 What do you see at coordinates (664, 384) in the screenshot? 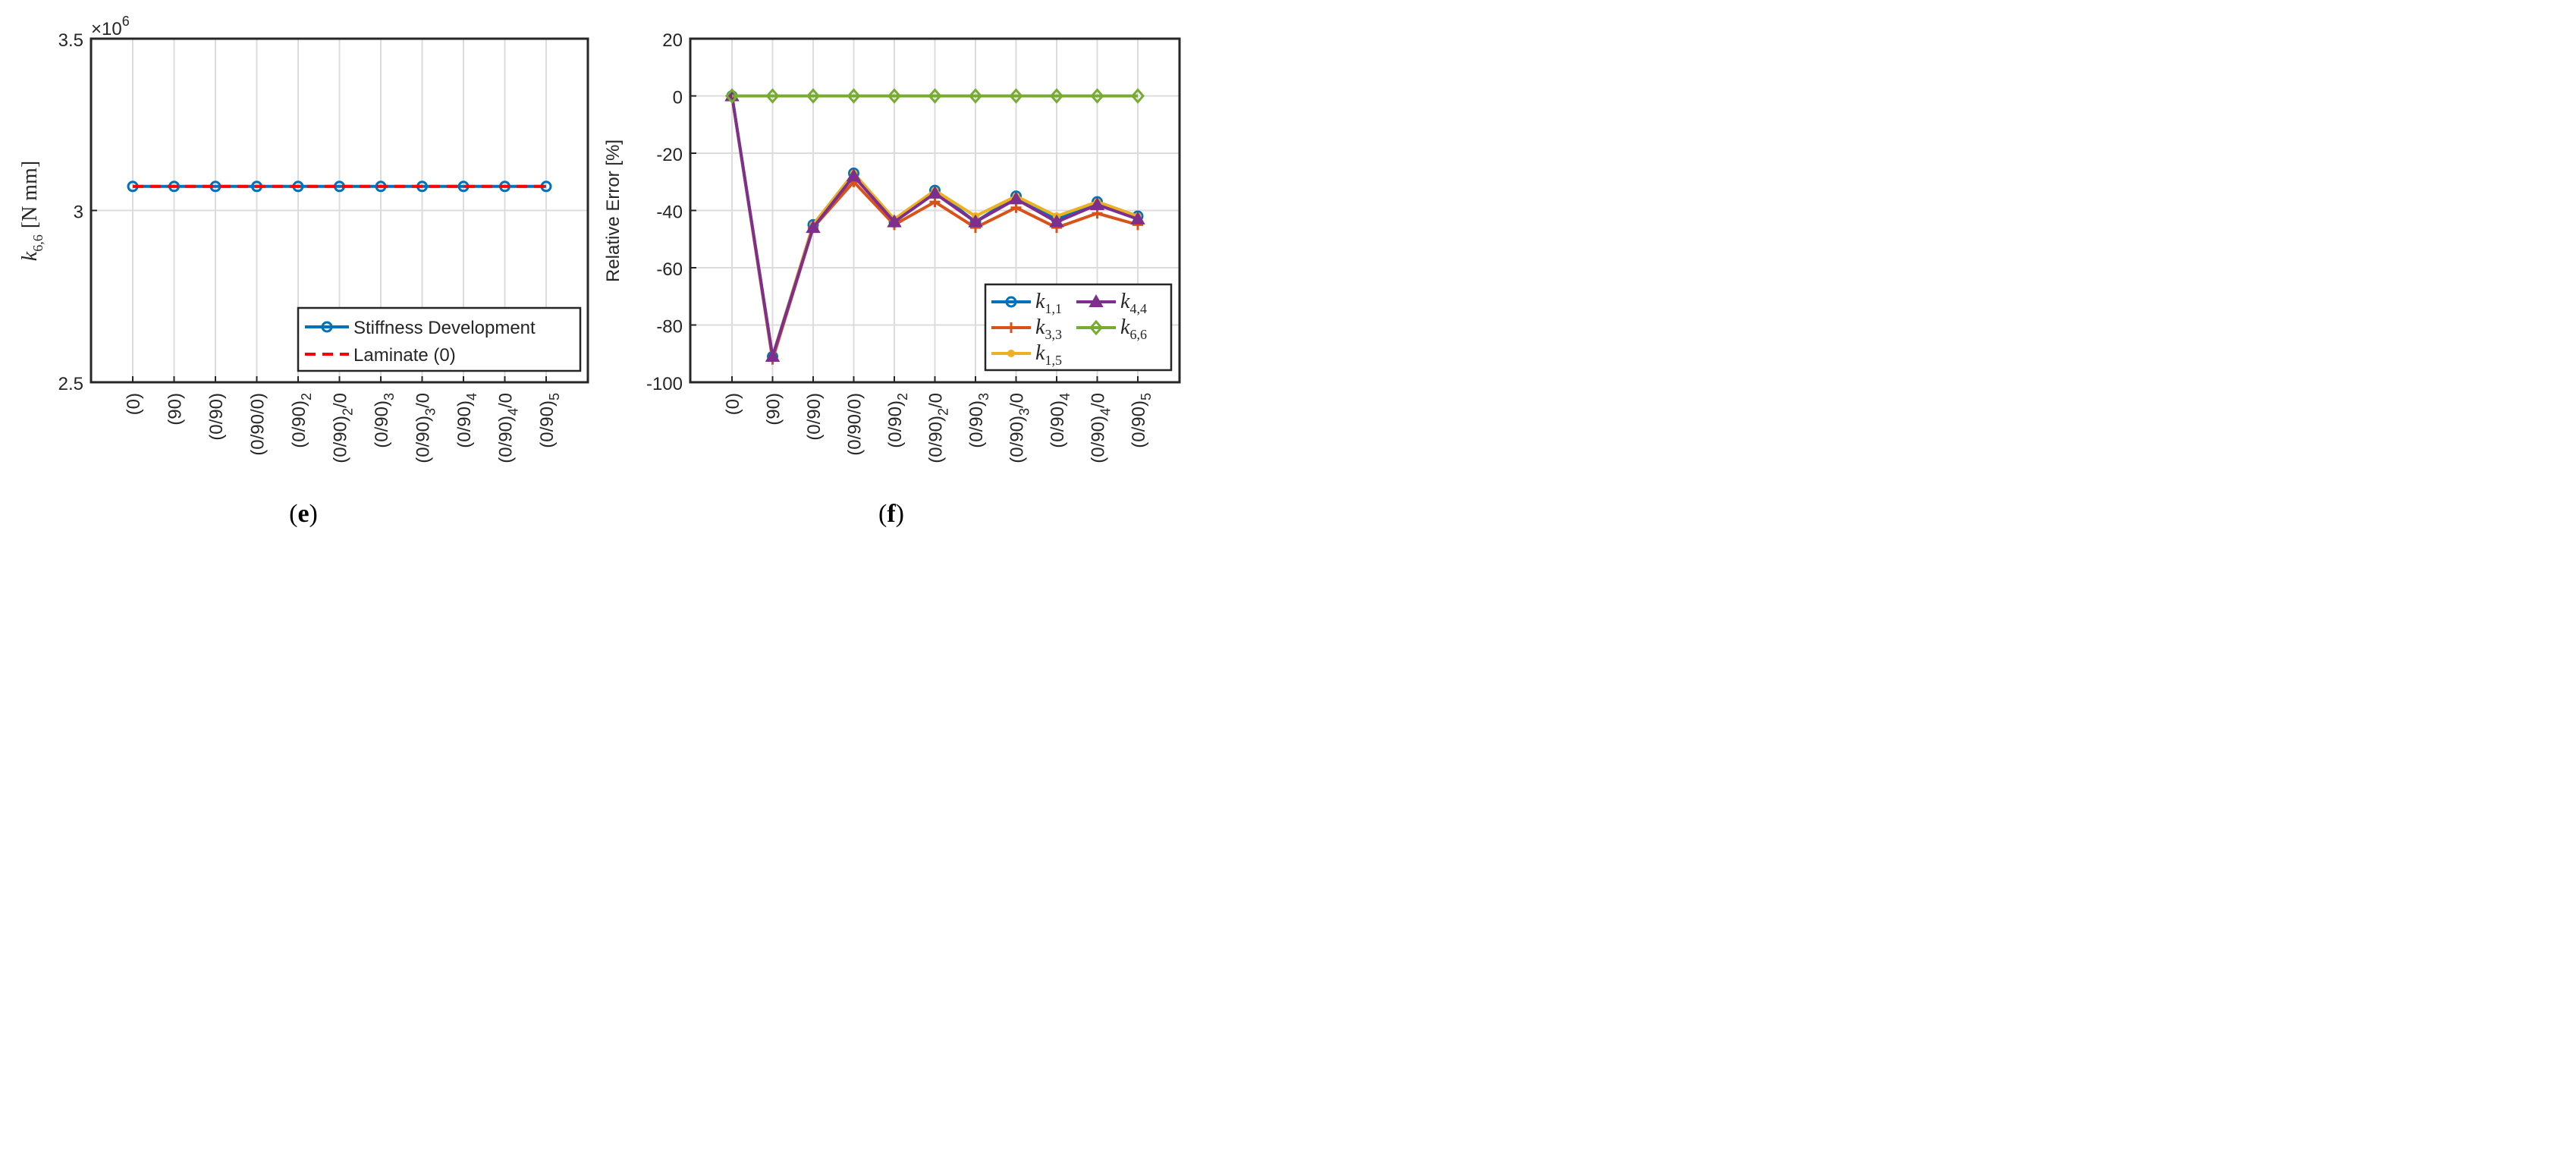
I see `y-tick-label: -100` at bounding box center [664, 384].